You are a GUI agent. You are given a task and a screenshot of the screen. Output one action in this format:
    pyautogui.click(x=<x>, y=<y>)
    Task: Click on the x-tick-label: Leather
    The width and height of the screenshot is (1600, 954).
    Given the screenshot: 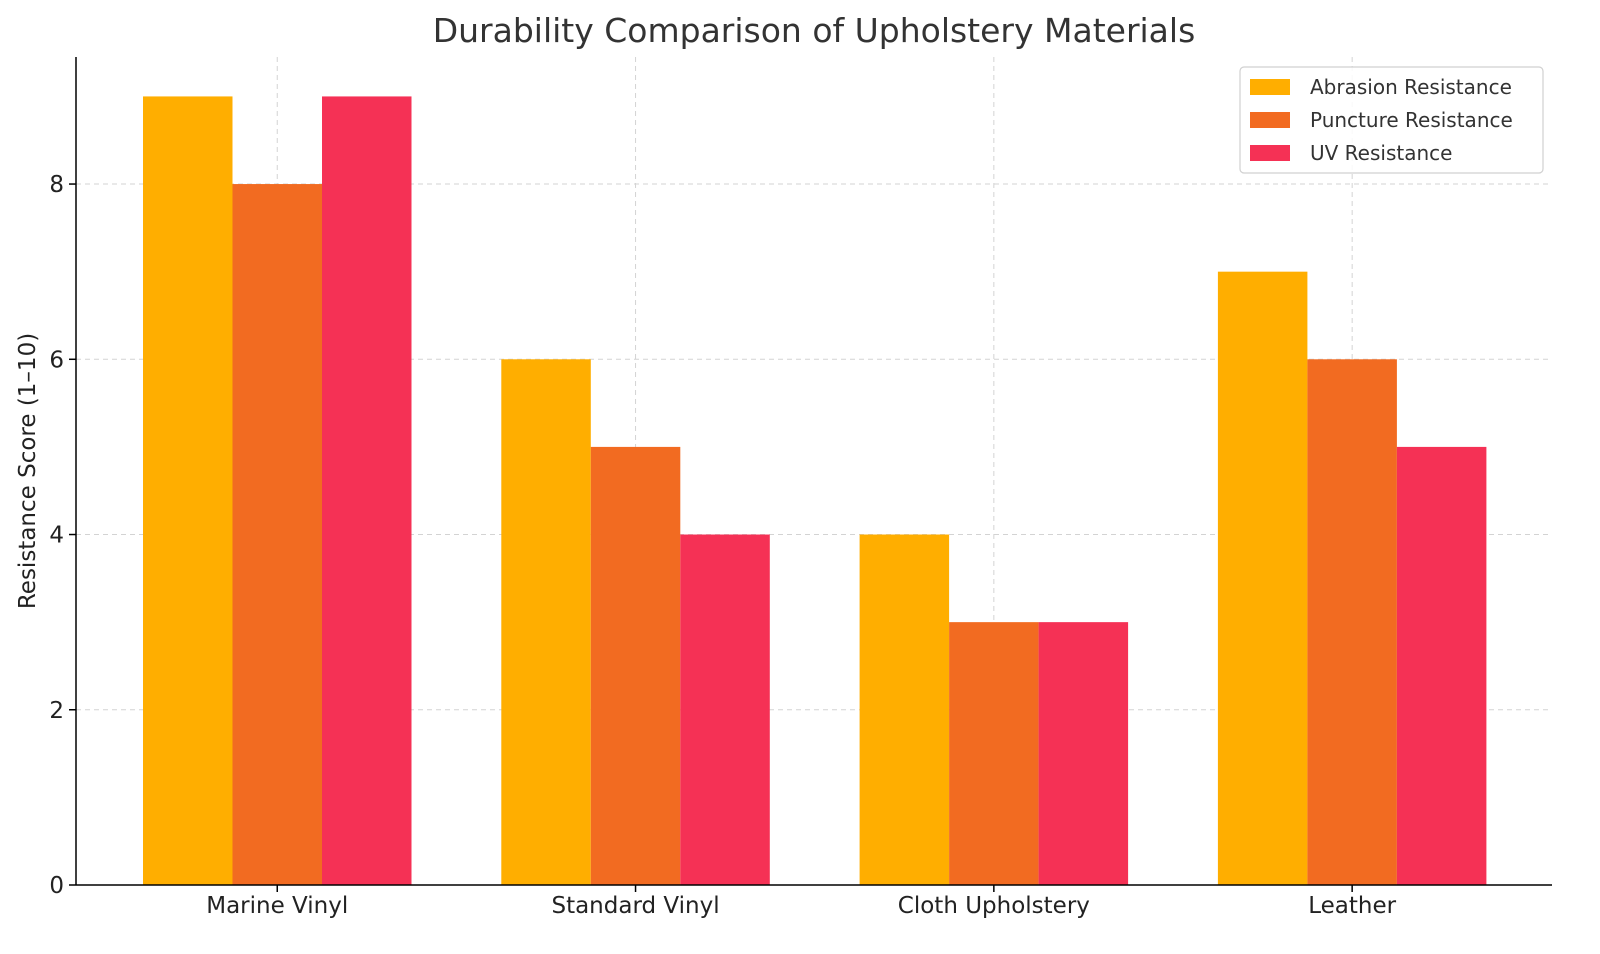 What is the action you would take?
    pyautogui.click(x=1352, y=906)
    